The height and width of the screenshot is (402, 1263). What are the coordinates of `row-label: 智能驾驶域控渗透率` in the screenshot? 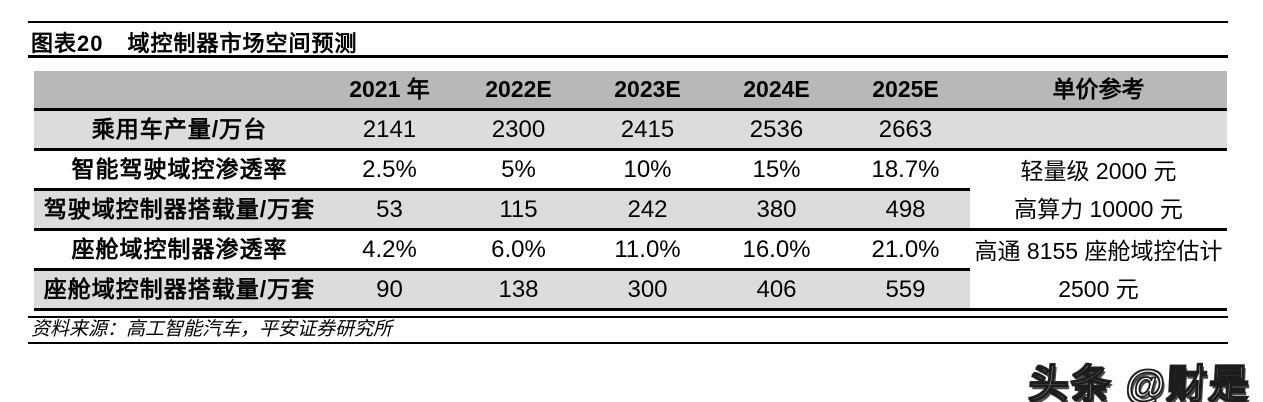 It's located at (179, 170).